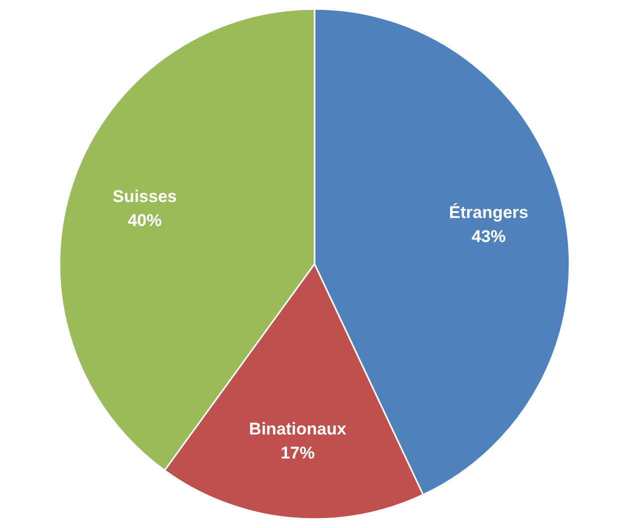 The height and width of the screenshot is (528, 629). What do you see at coordinates (298, 429) in the screenshot?
I see `slice-label: Binationaux` at bounding box center [298, 429].